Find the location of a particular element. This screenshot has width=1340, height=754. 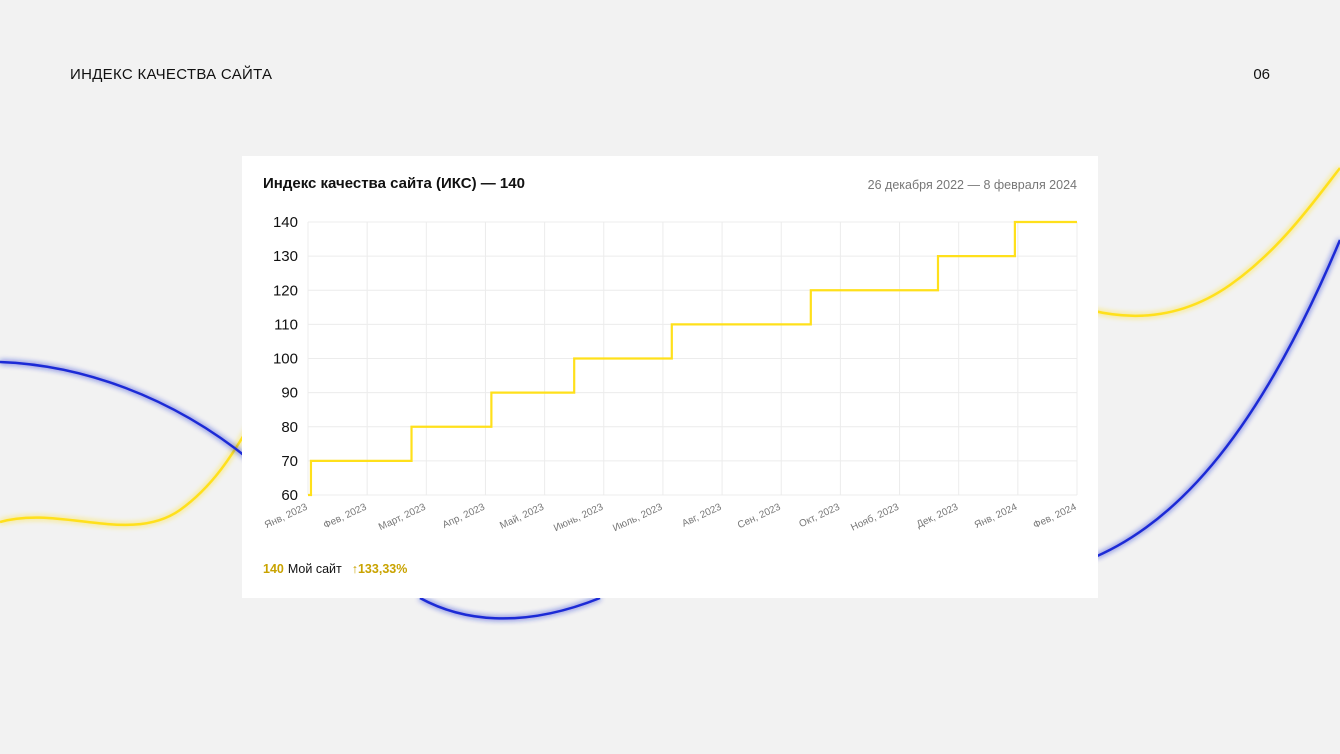

x-tick-label: Окт, 2023 is located at coordinates (820, 516).